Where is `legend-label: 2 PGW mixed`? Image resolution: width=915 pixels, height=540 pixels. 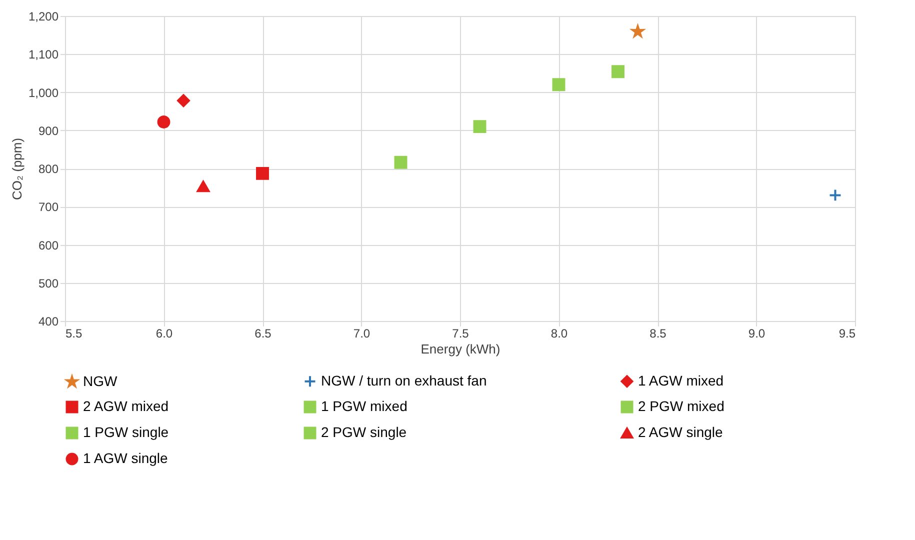 legend-label: 2 PGW mixed is located at coordinates (681, 406).